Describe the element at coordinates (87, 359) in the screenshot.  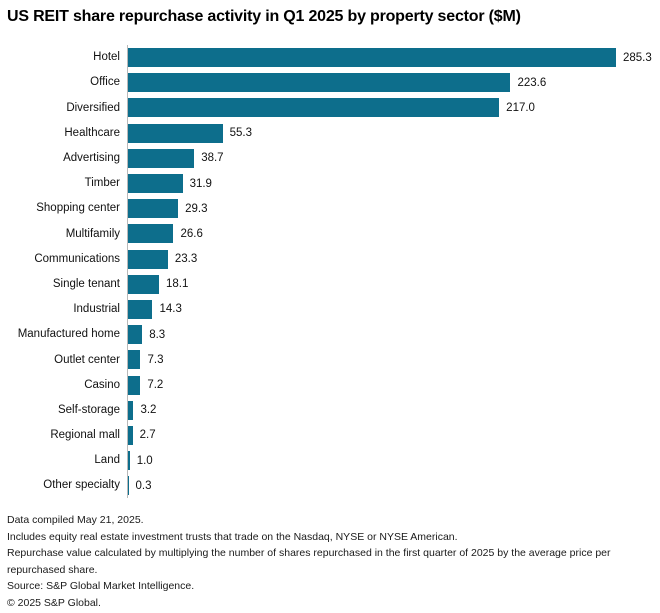
I see `category-label: Outlet center` at that location.